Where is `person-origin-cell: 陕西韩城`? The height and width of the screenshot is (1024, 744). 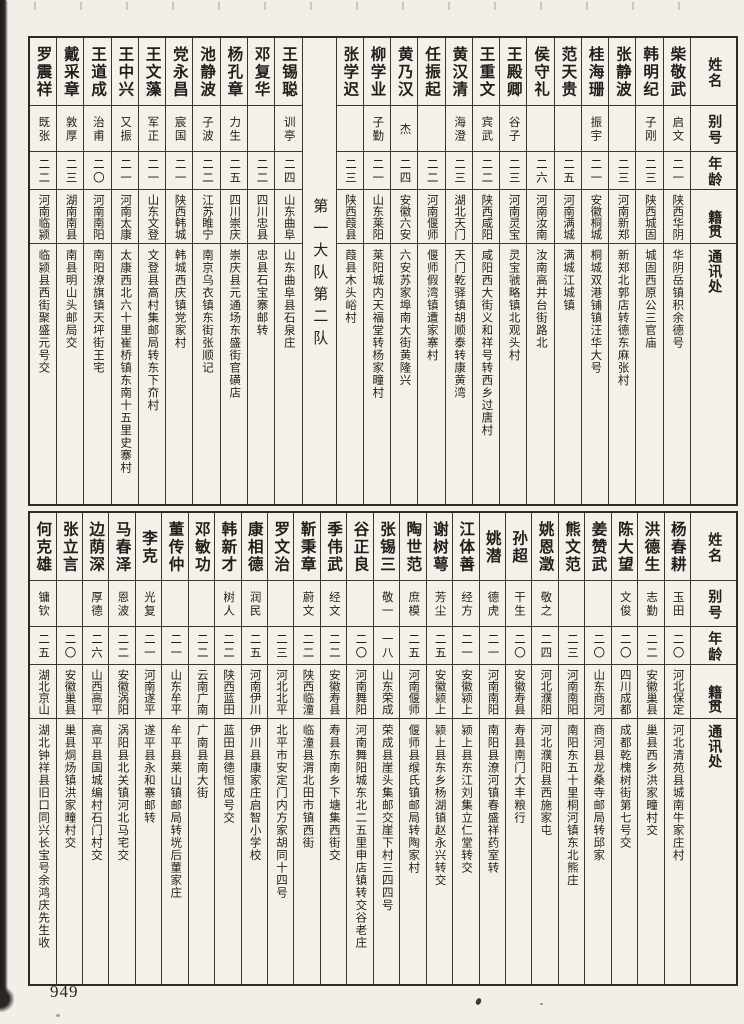
person-origin-cell: 陕西韩城 is located at coordinates (179, 217).